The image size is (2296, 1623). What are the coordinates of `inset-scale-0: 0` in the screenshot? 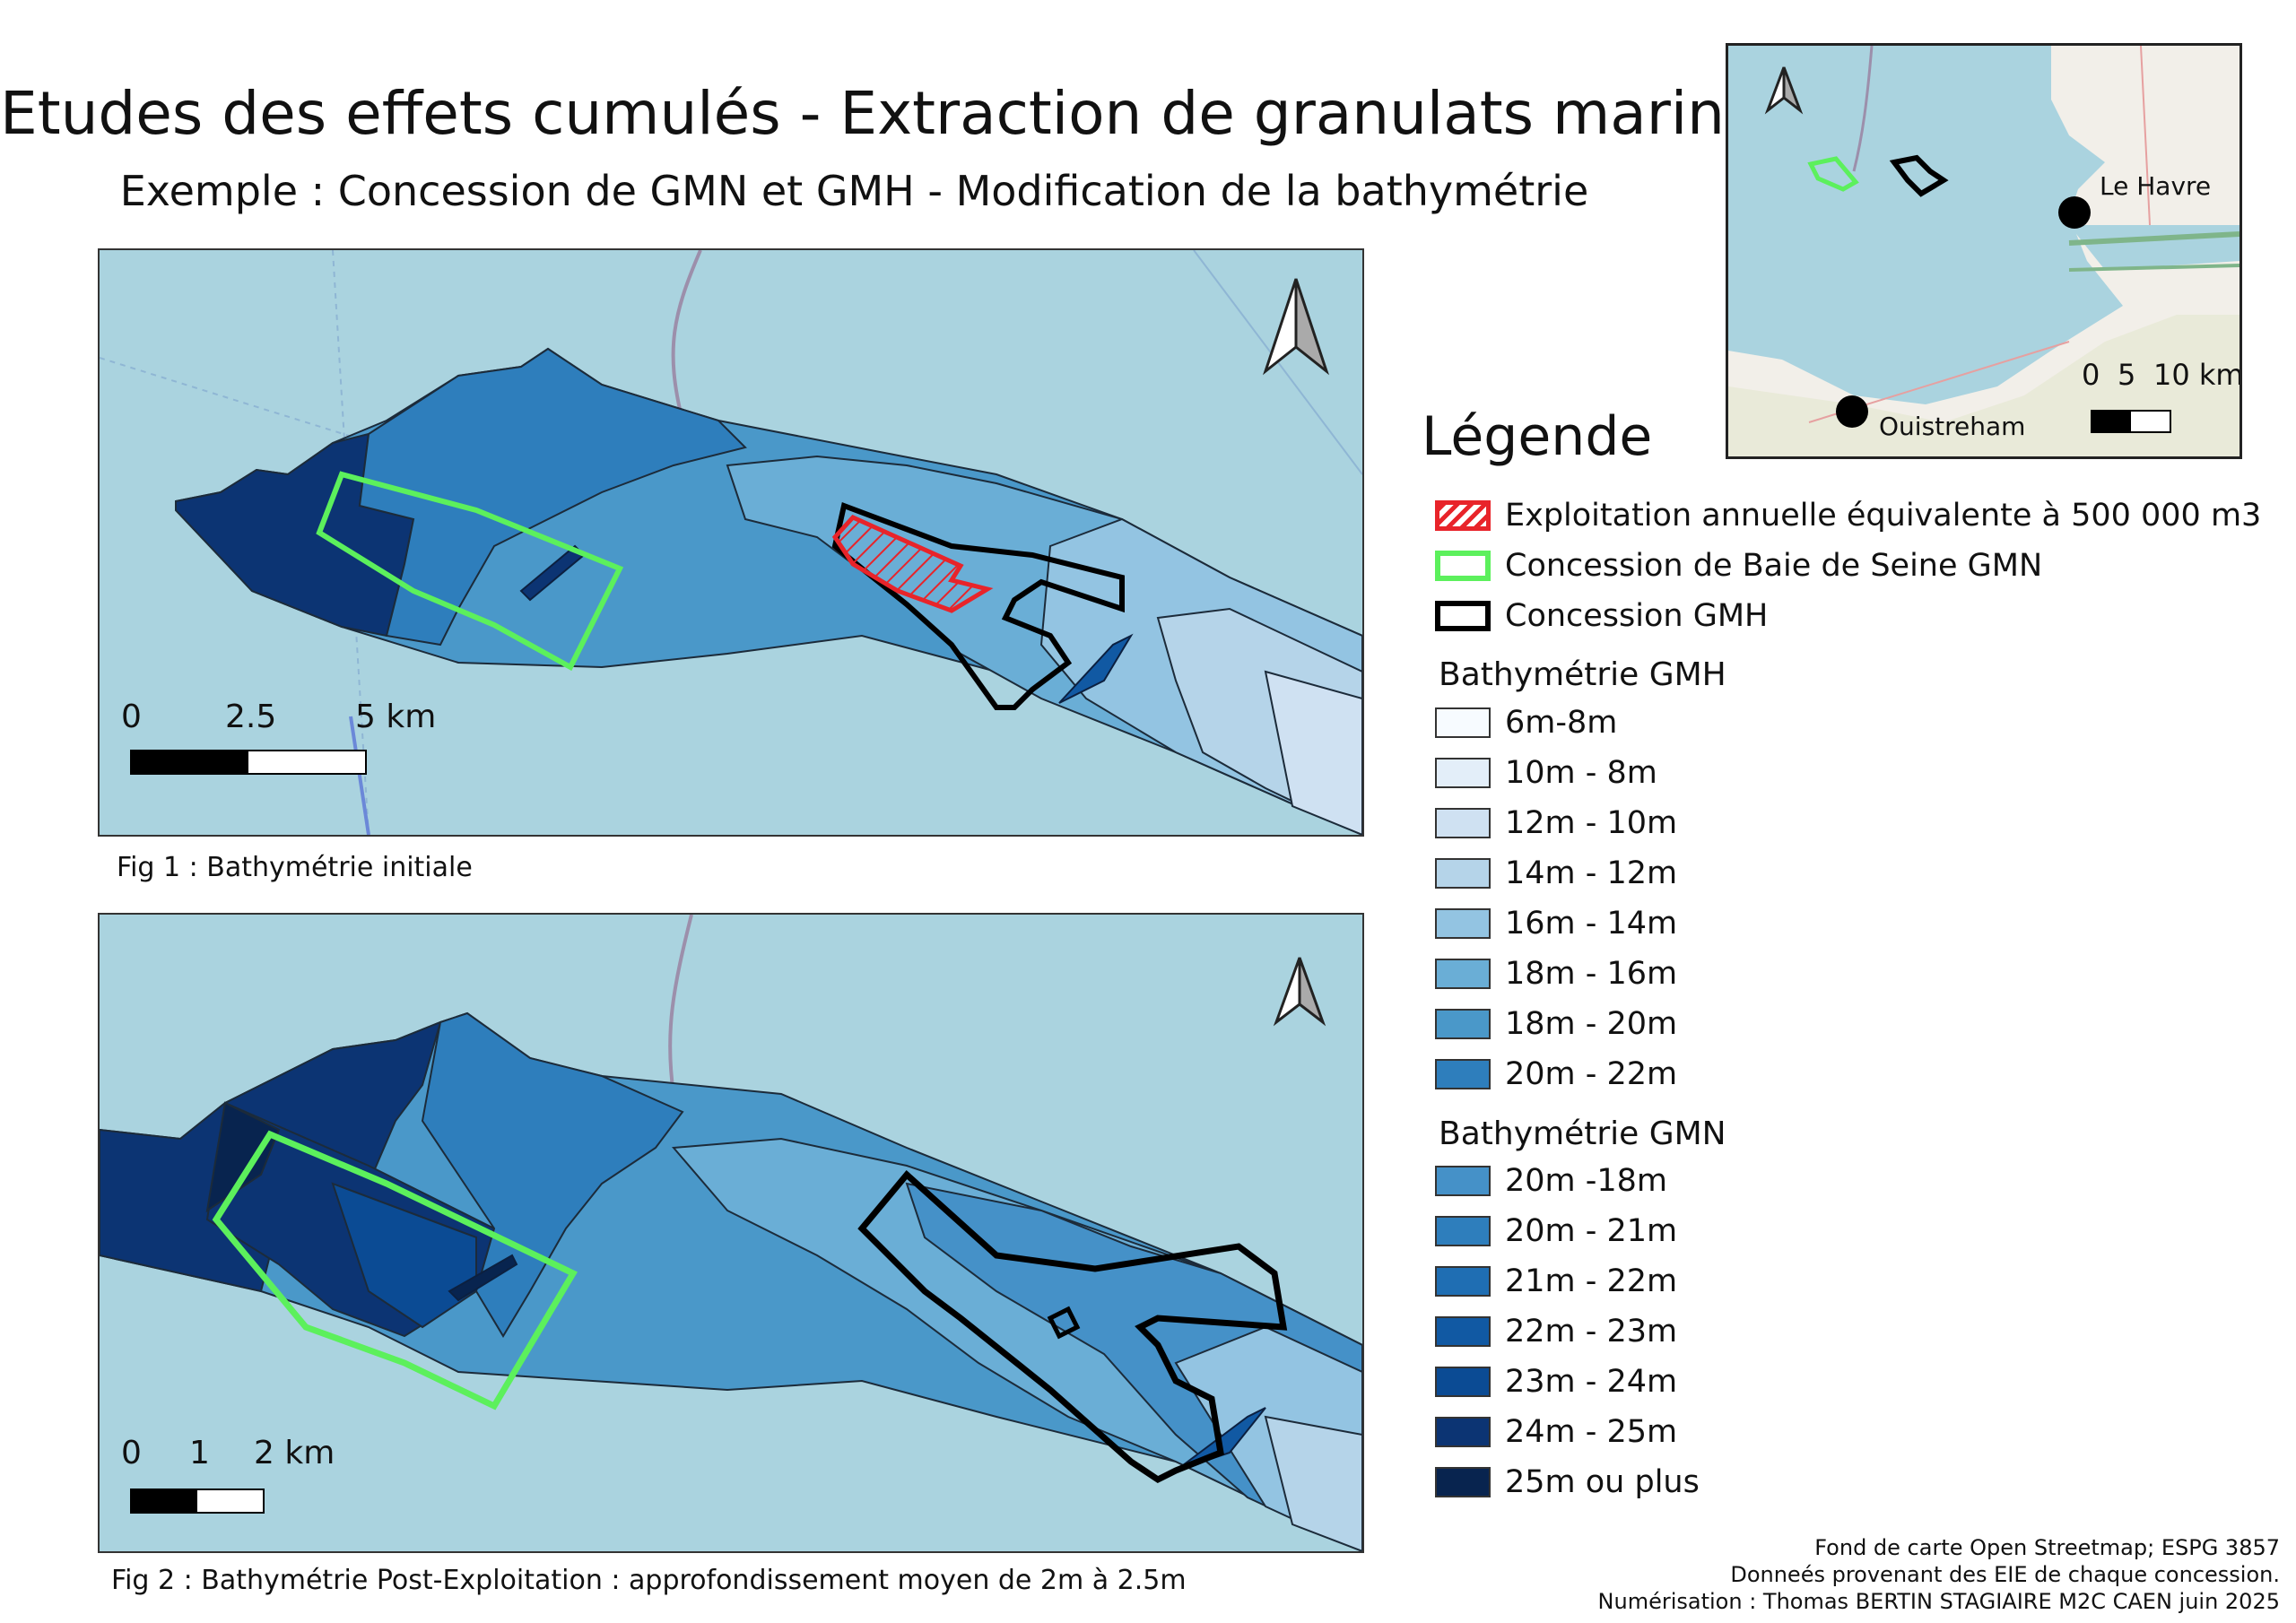 It's located at (2091, 375).